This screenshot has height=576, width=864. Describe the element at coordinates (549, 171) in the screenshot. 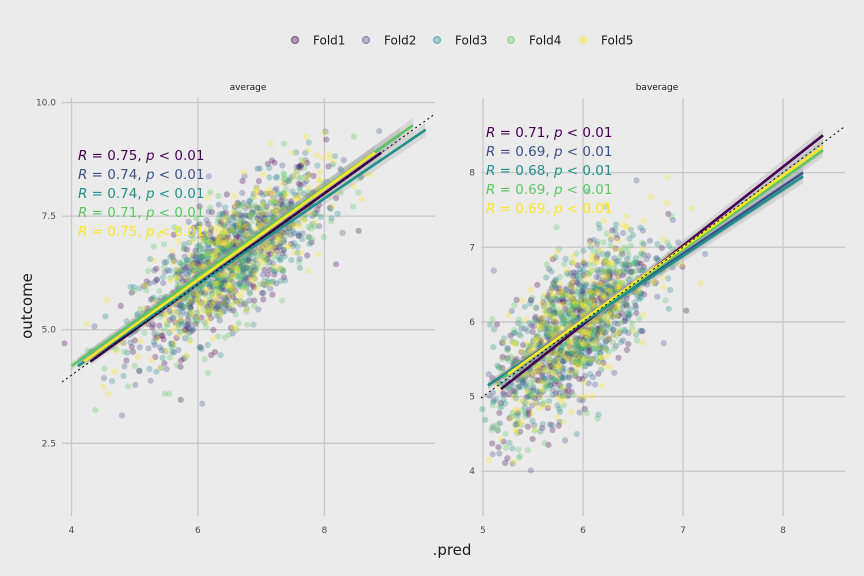

I see `stat-label-fold3: R = 0.68, p < 0.01` at that location.